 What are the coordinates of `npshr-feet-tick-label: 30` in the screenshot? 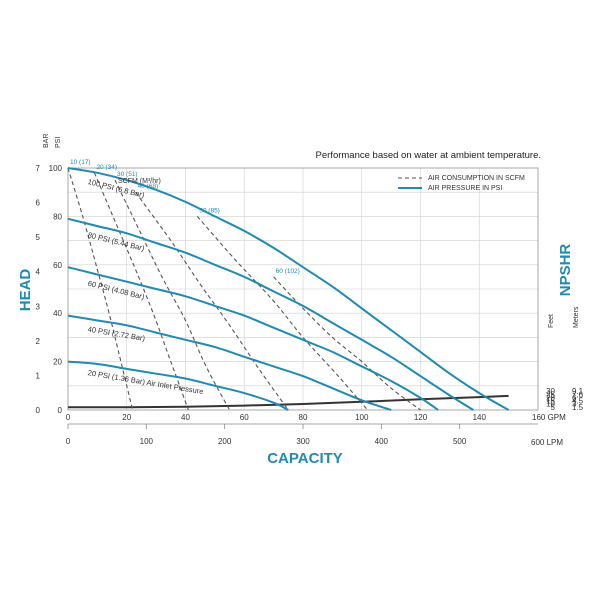 It's located at (550, 391).